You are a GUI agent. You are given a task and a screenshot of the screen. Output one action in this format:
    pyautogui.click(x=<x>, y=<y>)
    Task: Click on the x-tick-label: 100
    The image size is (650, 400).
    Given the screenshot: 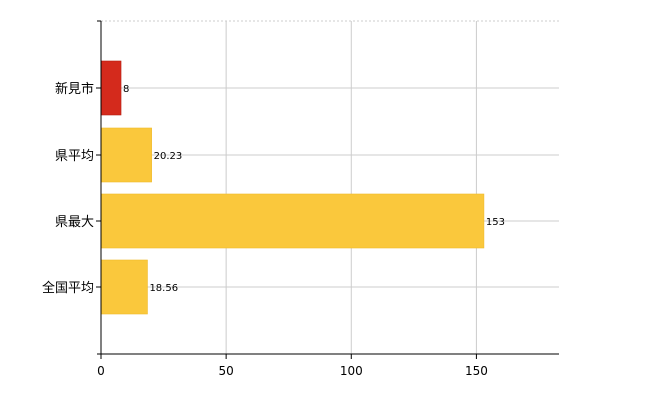 What is the action you would take?
    pyautogui.click(x=351, y=371)
    